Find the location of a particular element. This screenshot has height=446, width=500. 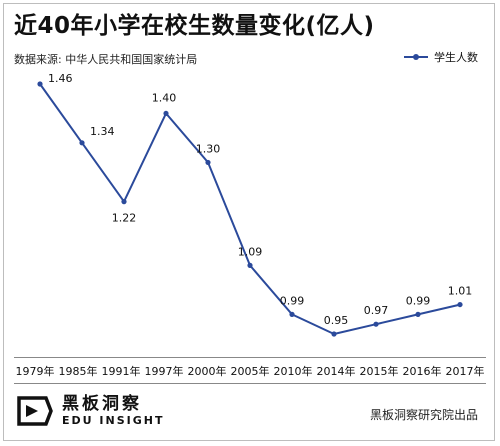

x-tick-label-1: 1985年 is located at coordinates (78, 371).